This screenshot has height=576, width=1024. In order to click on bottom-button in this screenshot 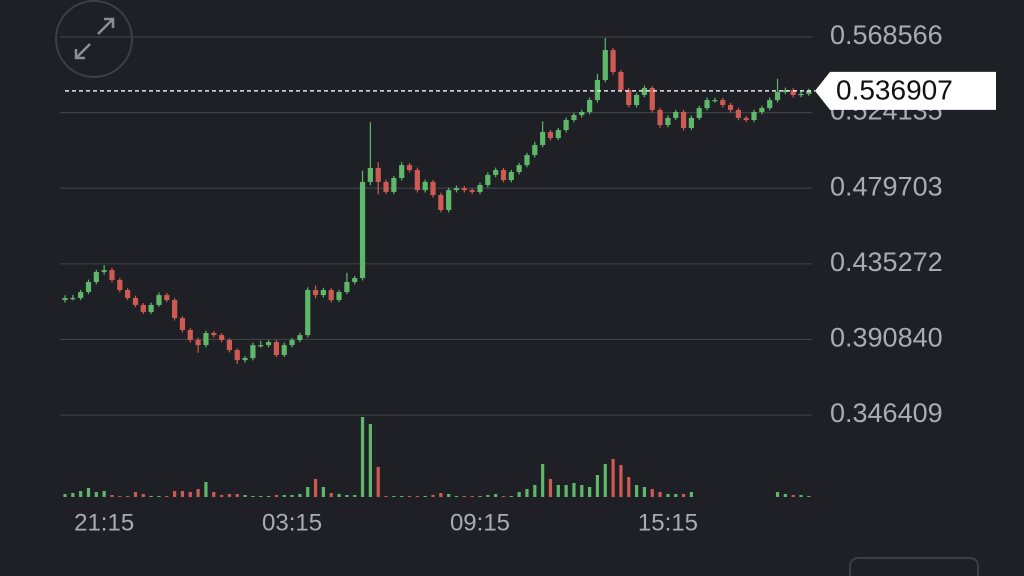, I will do `click(914, 566)`.